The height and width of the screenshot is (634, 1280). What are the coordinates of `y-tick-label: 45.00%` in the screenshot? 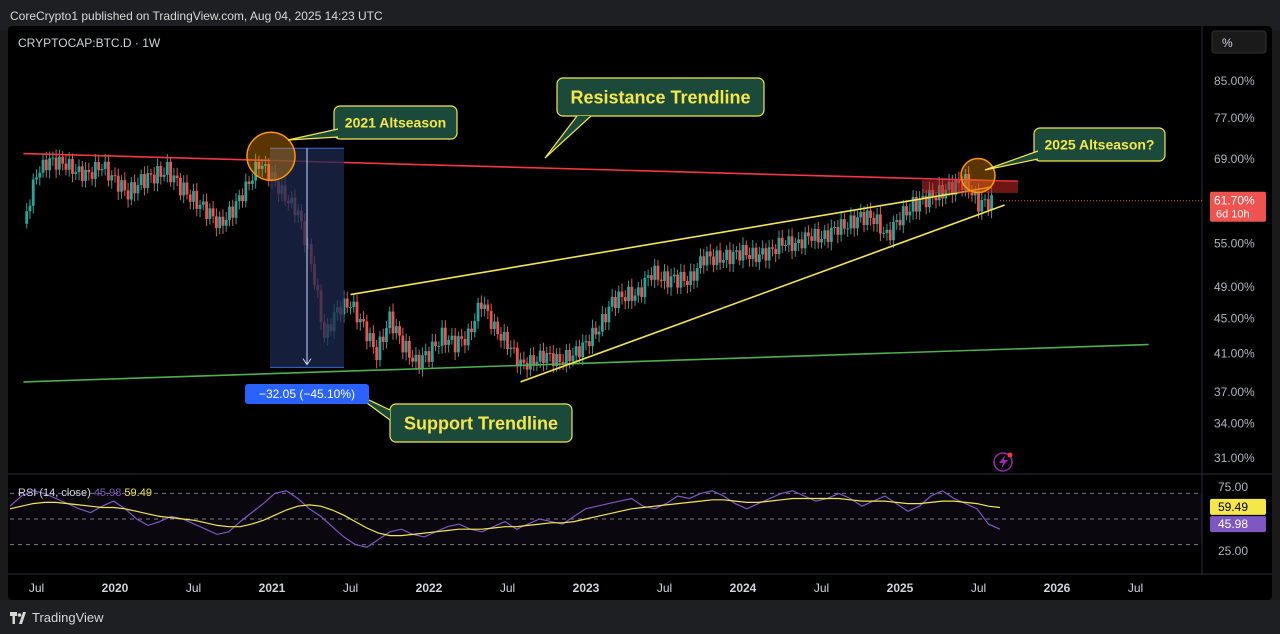 It's located at (1234, 319).